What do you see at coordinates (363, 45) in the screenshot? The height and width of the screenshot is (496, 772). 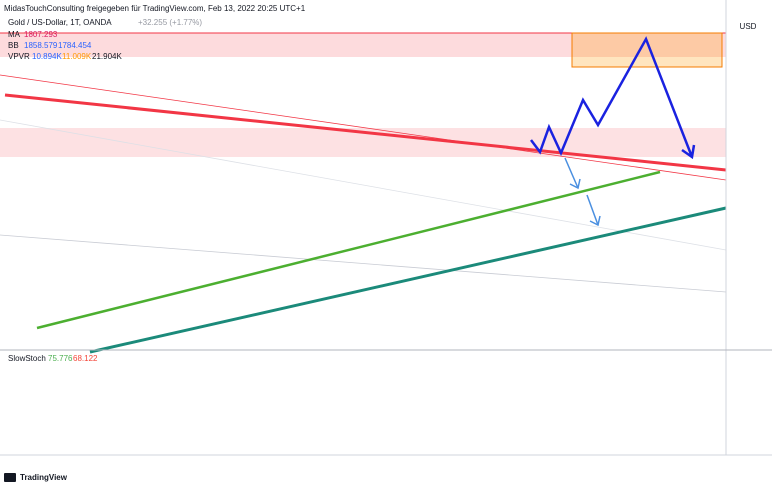 I see `resistance-zone` at bounding box center [363, 45].